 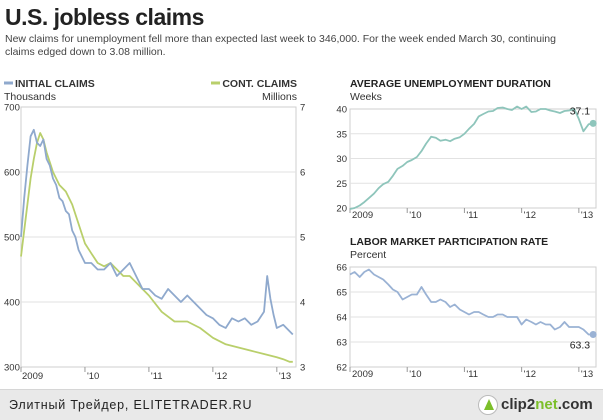 I want to click on participation-rate-chart: 62 63 64 65 66 2009 '10 '11 '12 '13 63.3, so click(x=466, y=321).